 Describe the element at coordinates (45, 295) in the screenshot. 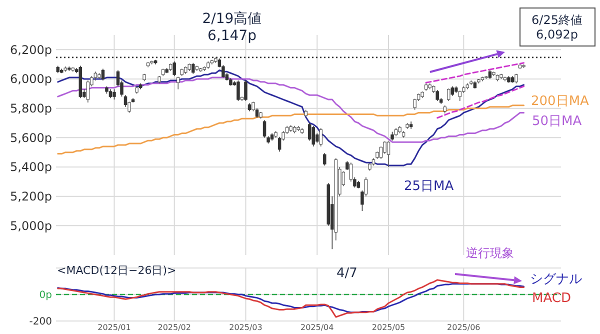

I see `y-tick-label: 0p` at that location.